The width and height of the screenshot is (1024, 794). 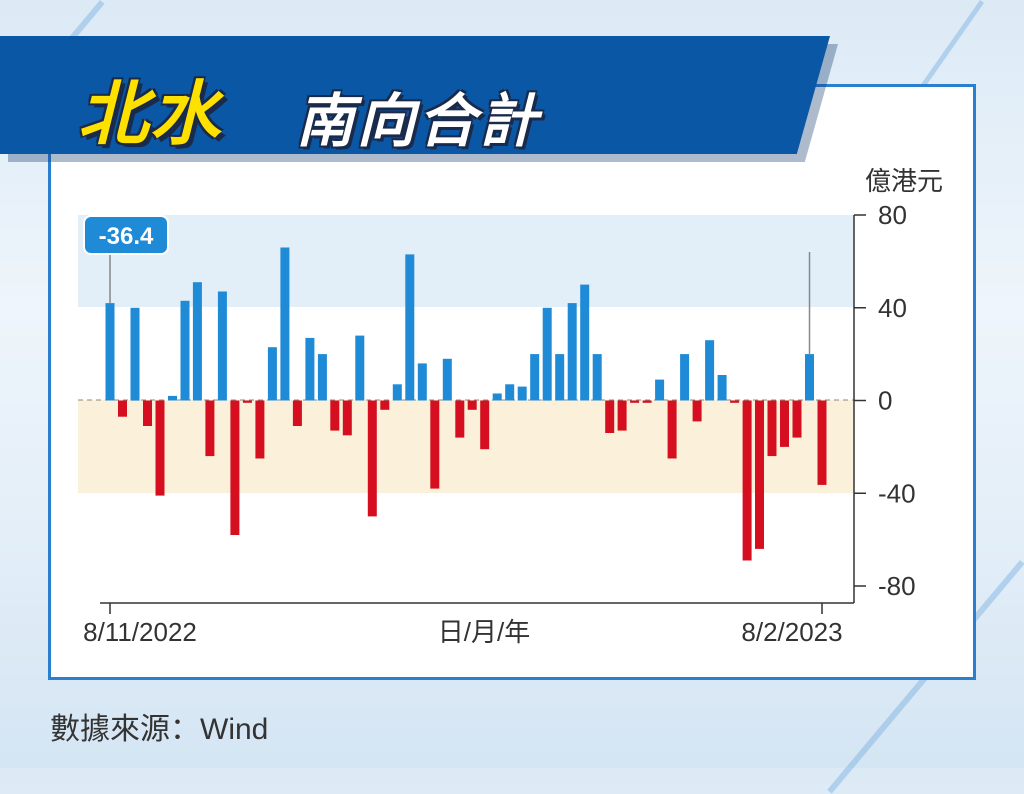 I want to click on y-tick-label: -80, so click(x=897, y=586).